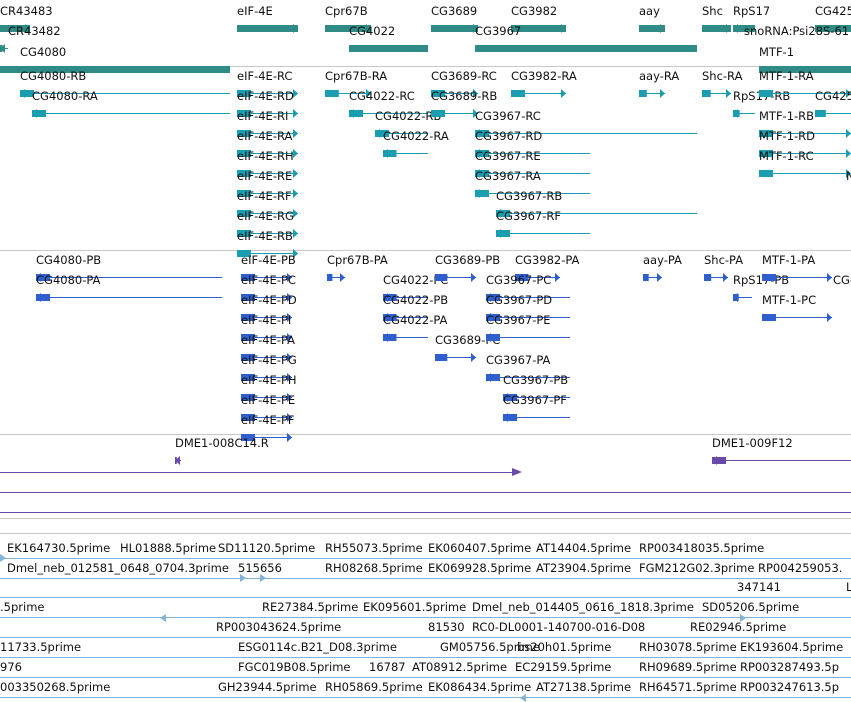 The width and height of the screenshot is (851, 702). I want to click on protein-label: eIF-4E-PB, so click(268, 260).